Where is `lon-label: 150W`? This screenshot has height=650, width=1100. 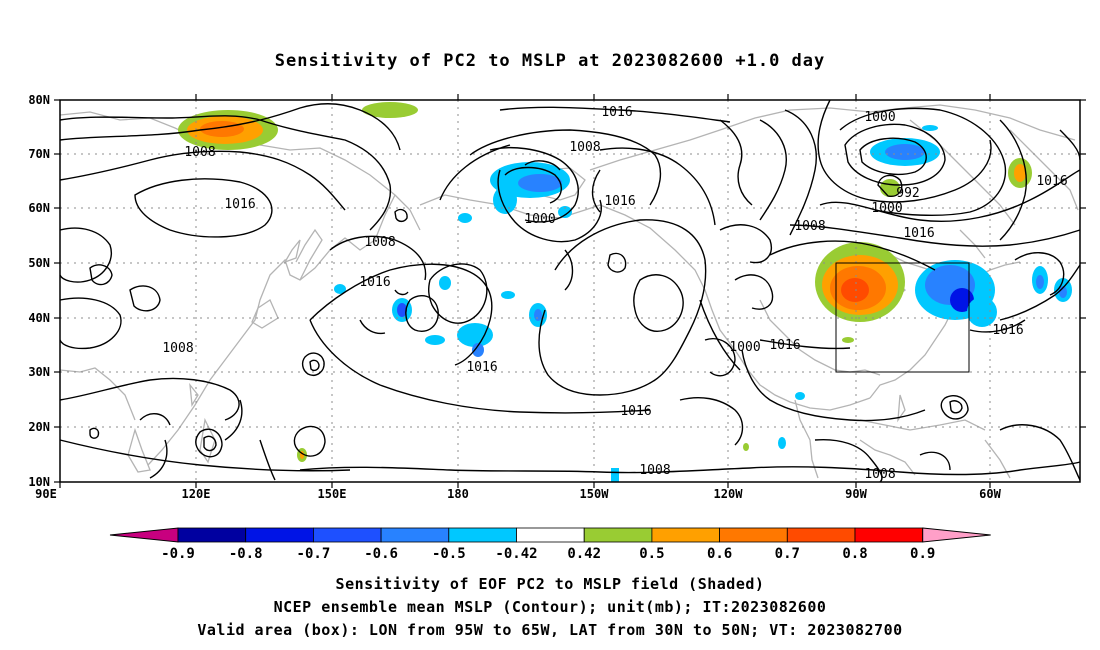 lon-label: 150W is located at coordinates (595, 494).